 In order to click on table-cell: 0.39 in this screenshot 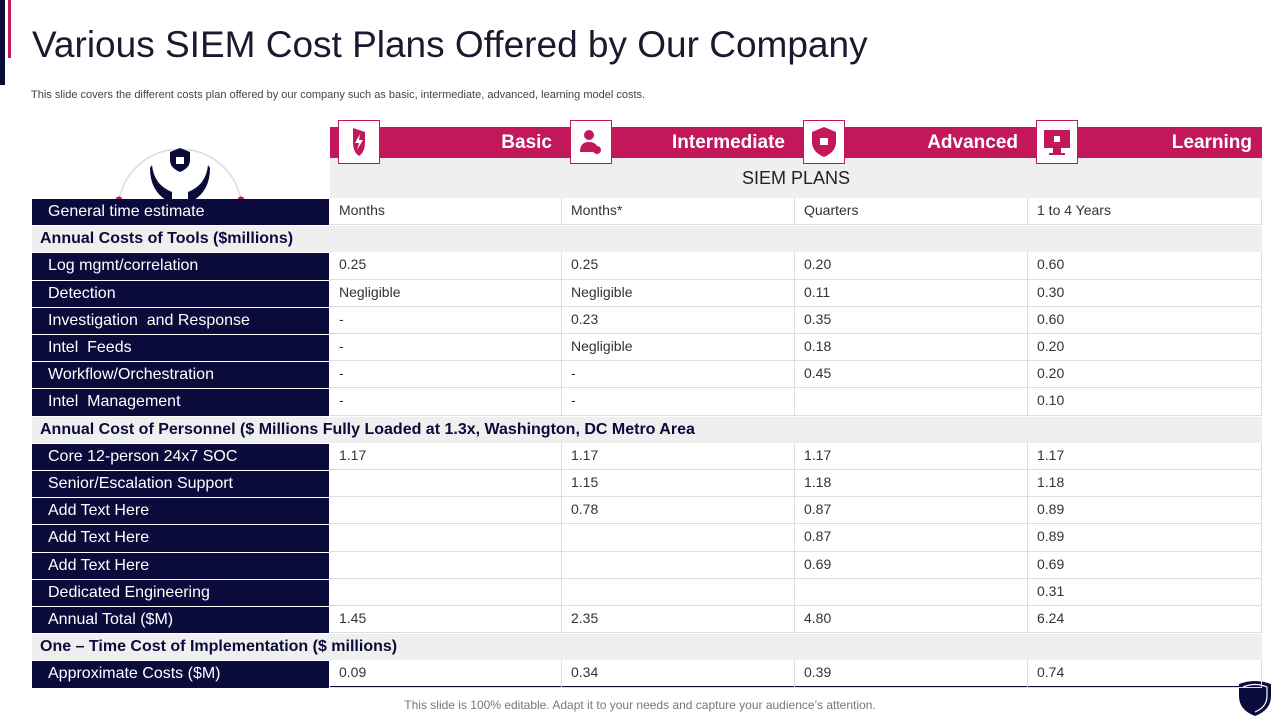, I will do `click(911, 674)`.